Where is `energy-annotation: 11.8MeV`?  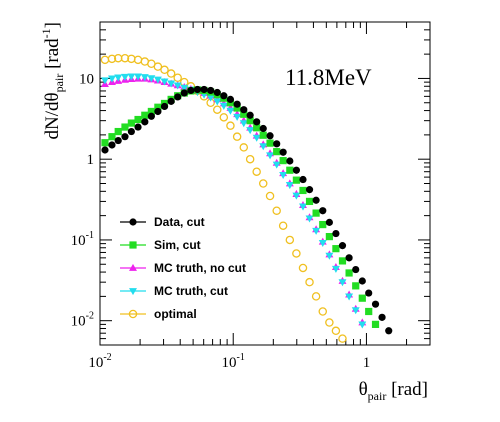 energy-annotation: 11.8MeV is located at coordinates (328, 77).